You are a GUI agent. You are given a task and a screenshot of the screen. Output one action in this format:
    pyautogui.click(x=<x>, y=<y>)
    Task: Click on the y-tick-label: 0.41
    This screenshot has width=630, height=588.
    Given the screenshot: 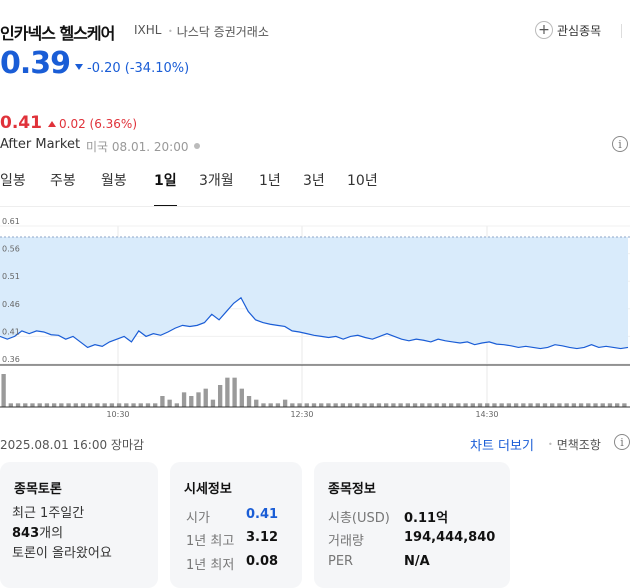 What is the action you would take?
    pyautogui.click(x=11, y=331)
    